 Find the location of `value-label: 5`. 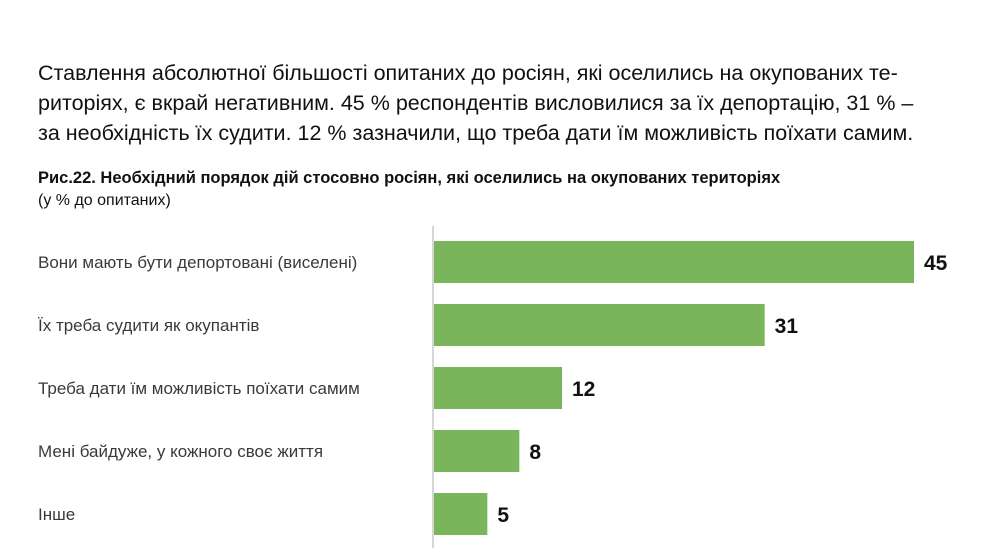

value-label: 5 is located at coordinates (503, 515).